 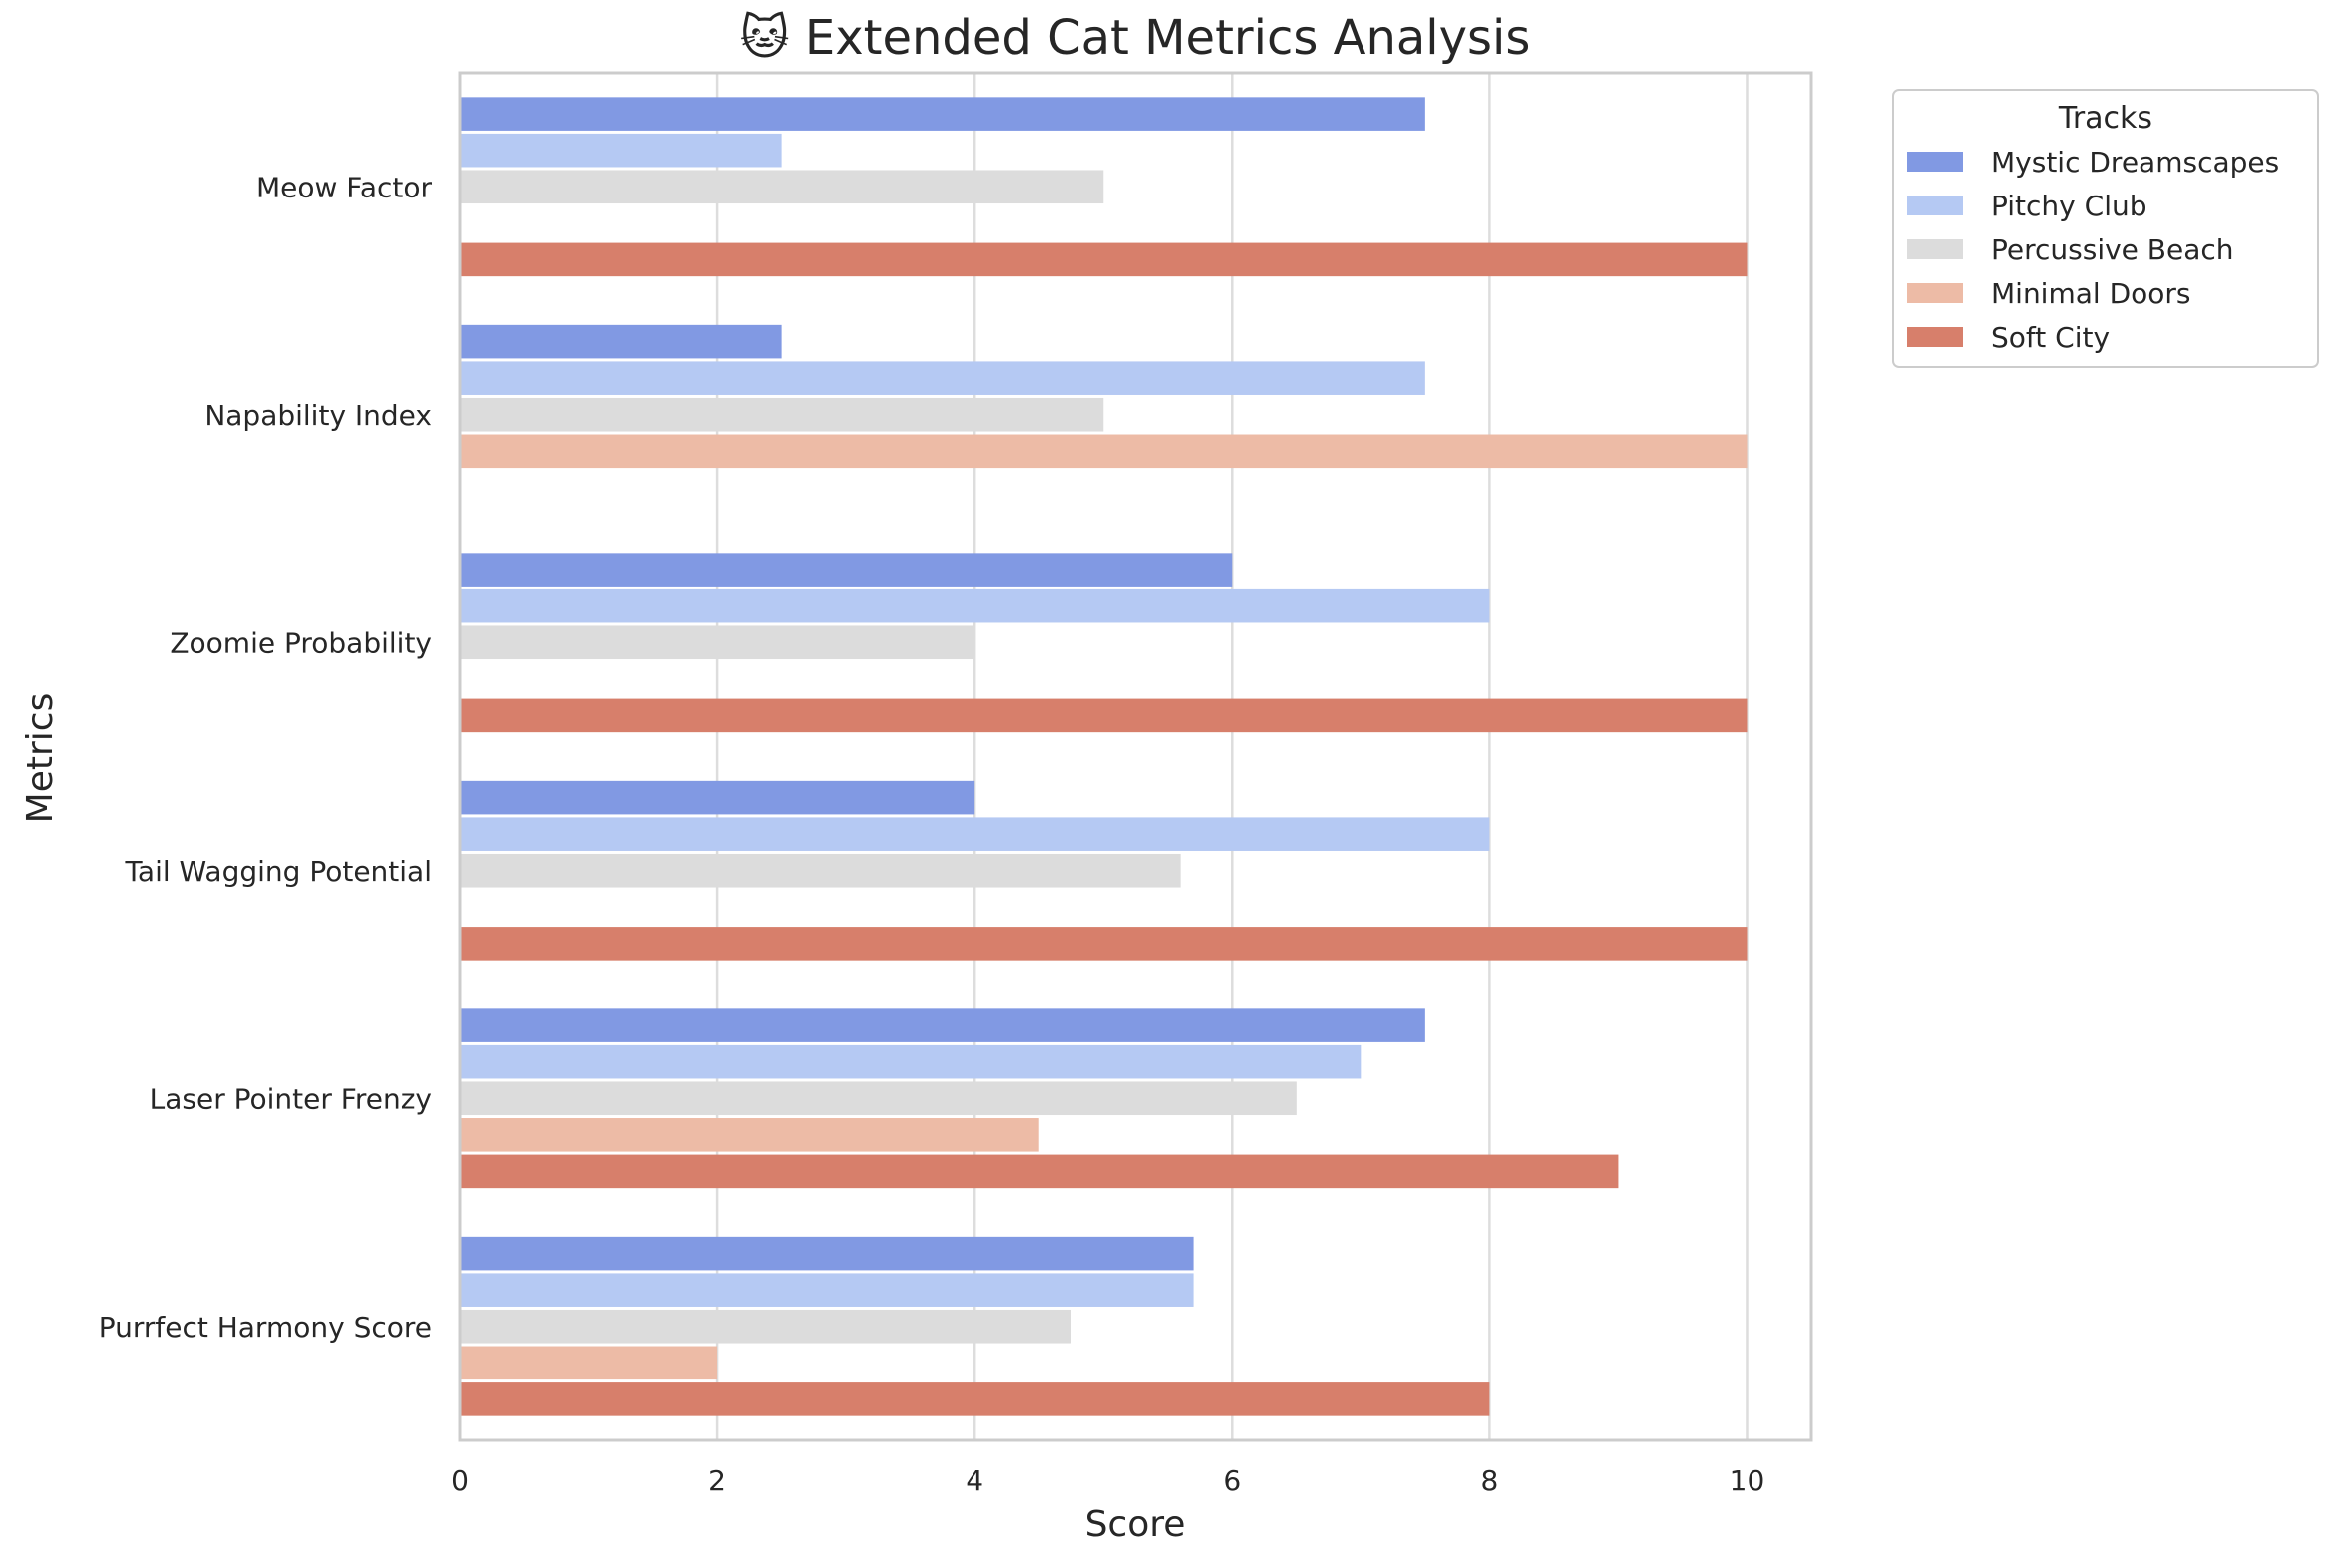 I want to click on bar-mystic-dreamscapes-meow-factor, so click(x=942, y=114).